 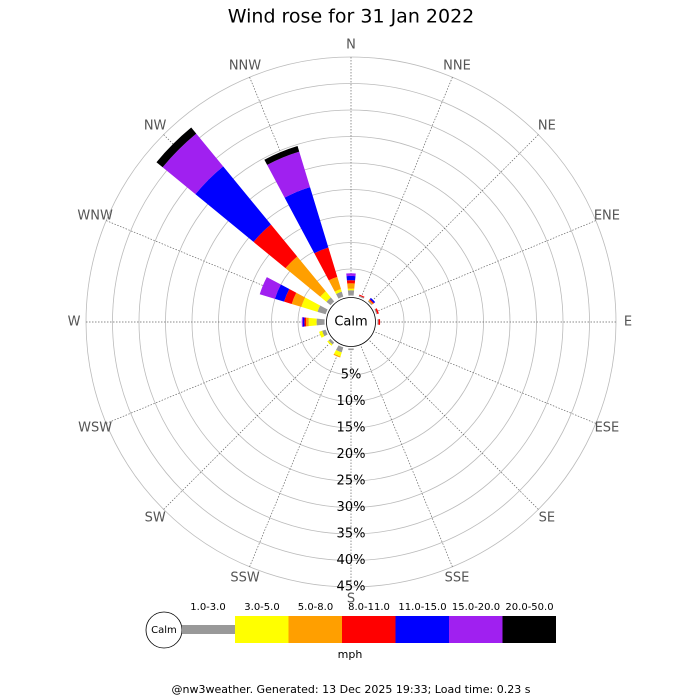 I want to click on r-tick-label: 35%, so click(x=351, y=534).